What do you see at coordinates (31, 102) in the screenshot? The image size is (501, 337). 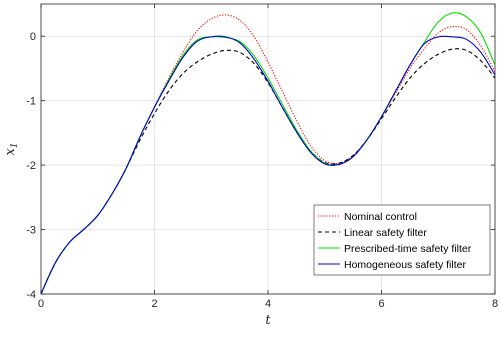 I see `y-tick-label-1: -1` at bounding box center [31, 102].